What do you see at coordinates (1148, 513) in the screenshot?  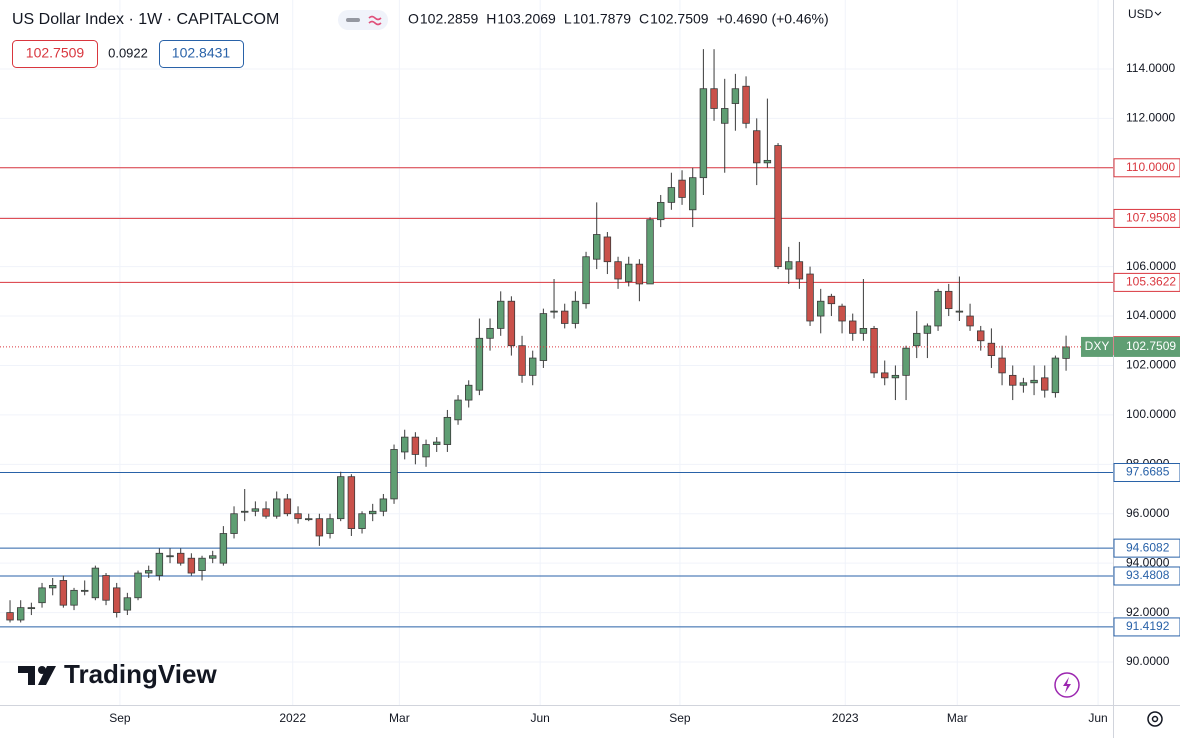 I see `y-tick-label: 96.0000` at bounding box center [1148, 513].